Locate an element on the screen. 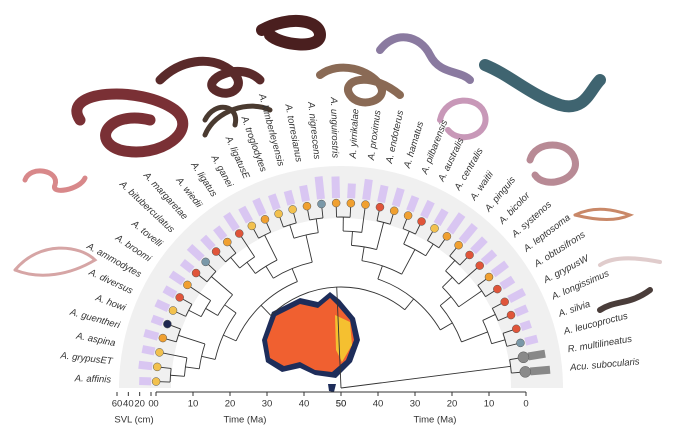 The height and width of the screenshot is (443, 680). tip-label: A. nigrescens is located at coordinates (313, 130).